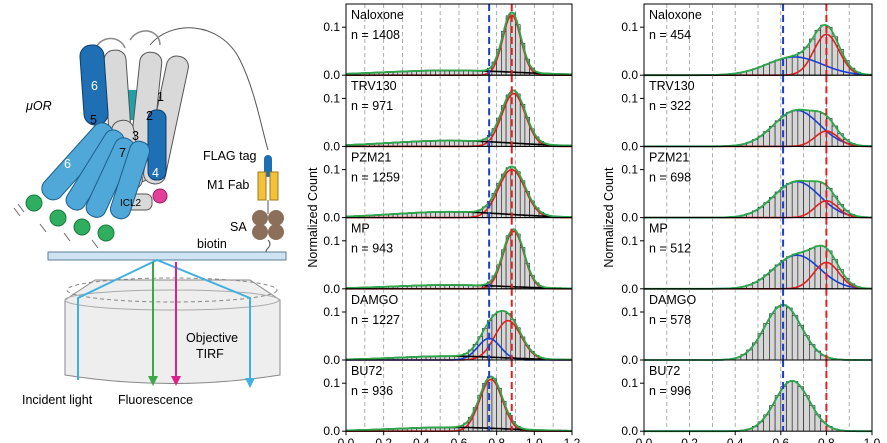  Describe the element at coordinates (268, 225) in the screenshot. I see `streptavidin-icon` at that location.